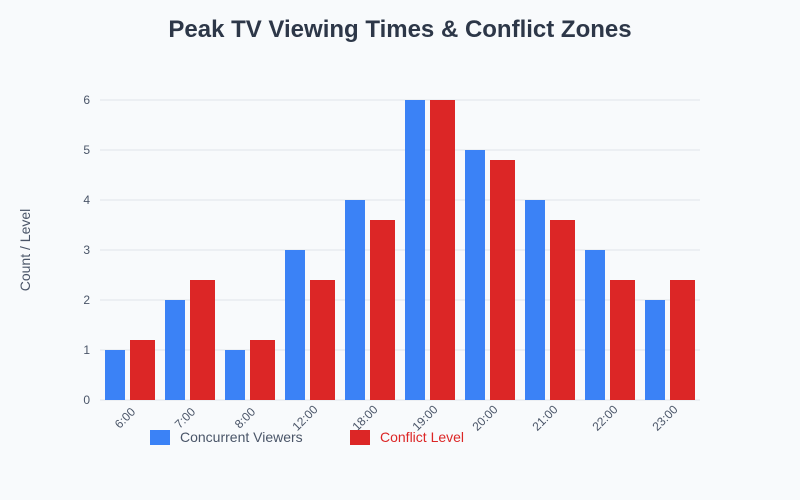  What do you see at coordinates (400, 29) in the screenshot?
I see `chart-title: Peak TV Viewing Times & Conflict Zones` at bounding box center [400, 29].